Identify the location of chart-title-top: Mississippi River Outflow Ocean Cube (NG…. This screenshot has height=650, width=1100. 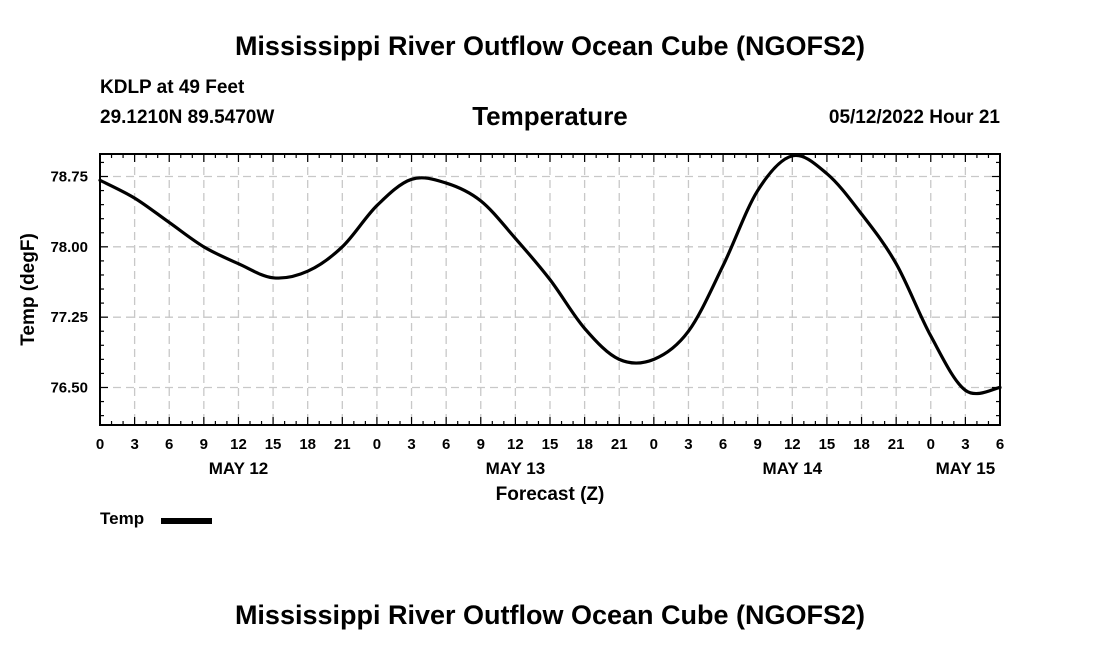
(550, 46).